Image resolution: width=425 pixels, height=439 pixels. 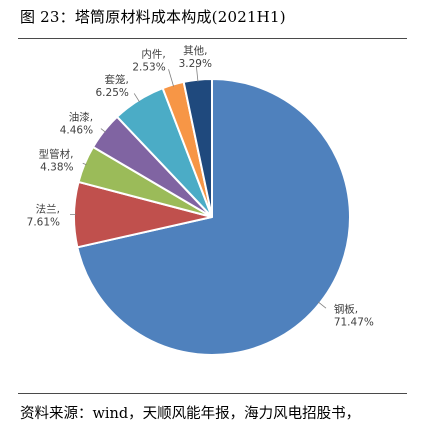 I want to click on slice-value-2: 4.38%, so click(x=56, y=167).